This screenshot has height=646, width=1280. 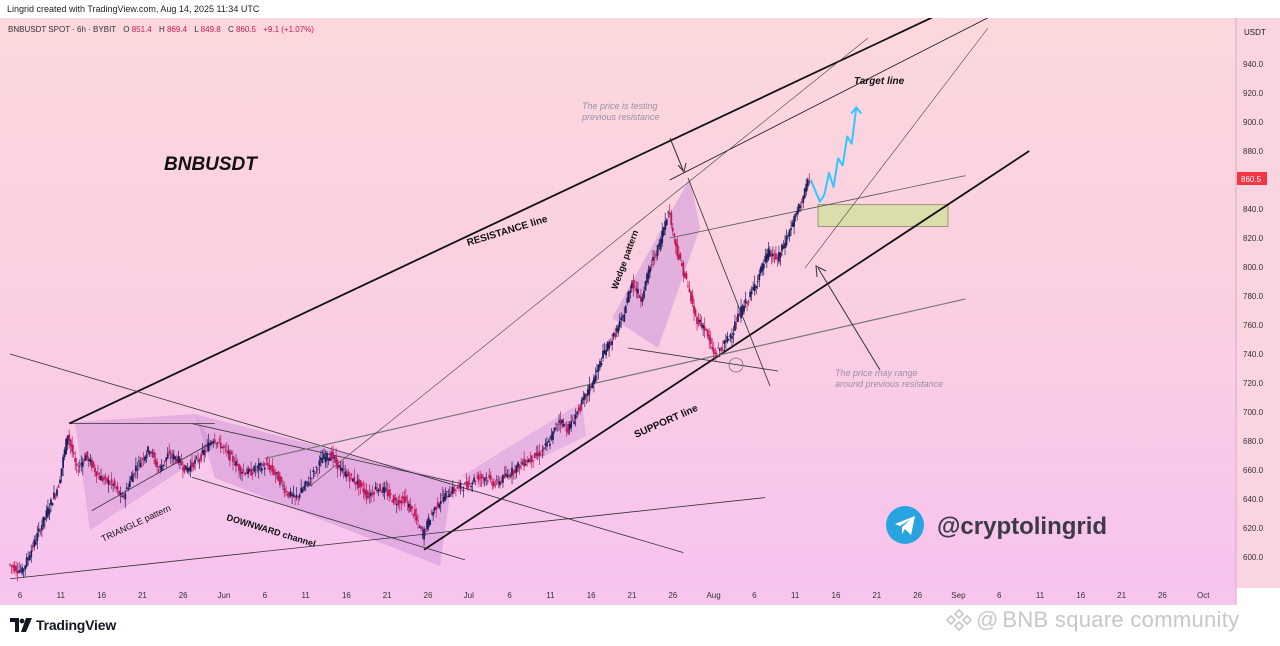 I want to click on time-tick-label: 21, so click(x=387, y=595).